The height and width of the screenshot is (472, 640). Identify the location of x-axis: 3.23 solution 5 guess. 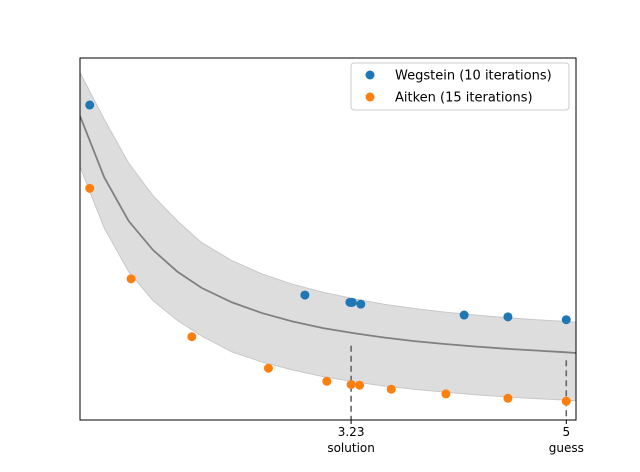
(455, 437).